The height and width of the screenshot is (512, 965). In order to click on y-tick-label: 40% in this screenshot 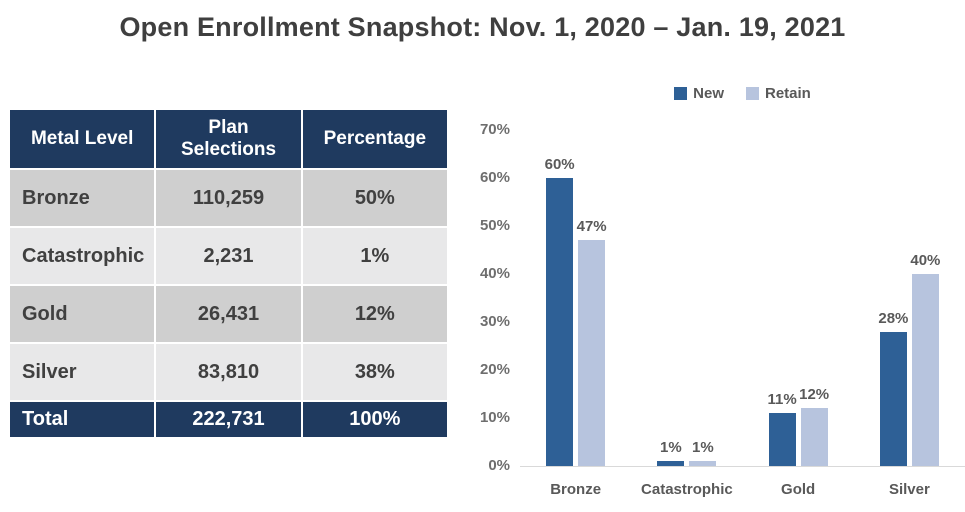, I will do `click(494, 273)`.